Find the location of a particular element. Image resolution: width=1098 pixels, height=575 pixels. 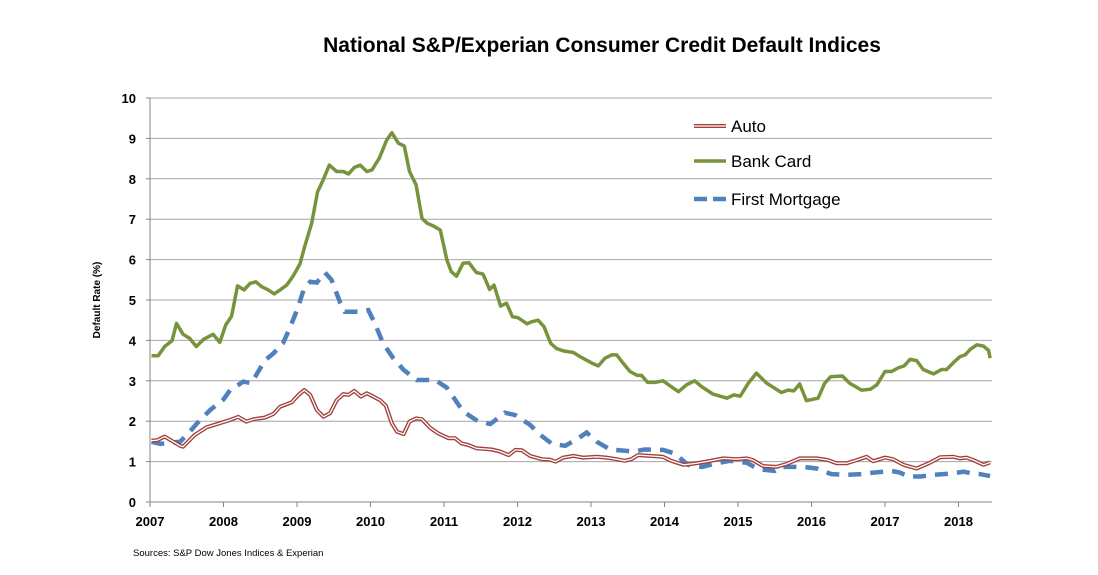

y-tick-label: 7 is located at coordinates (132, 219).